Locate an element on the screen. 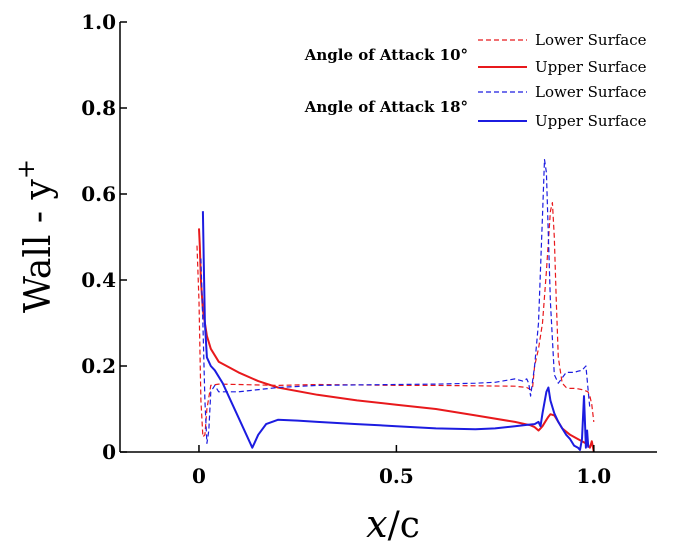  y-axis-title-base: Wall - y is located at coordinates (38, 246).